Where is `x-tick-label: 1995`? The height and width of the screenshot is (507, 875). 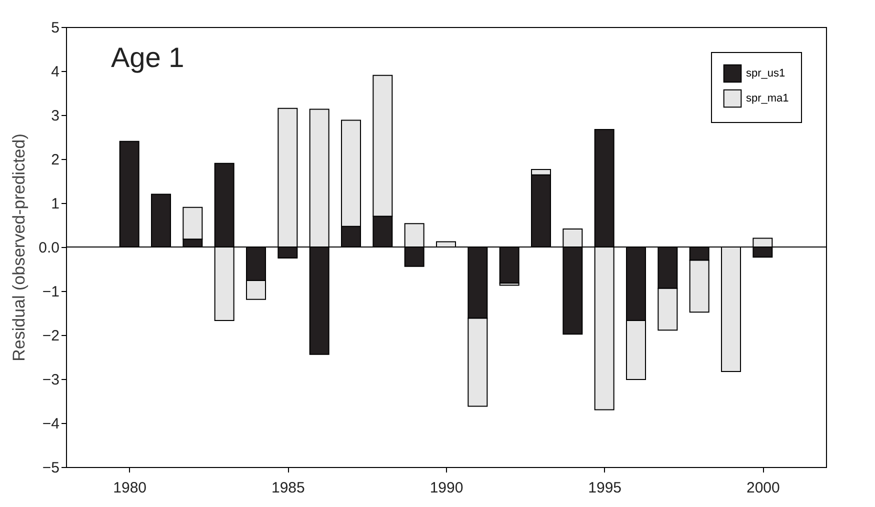
x-tick-label: 1995 is located at coordinates (605, 488).